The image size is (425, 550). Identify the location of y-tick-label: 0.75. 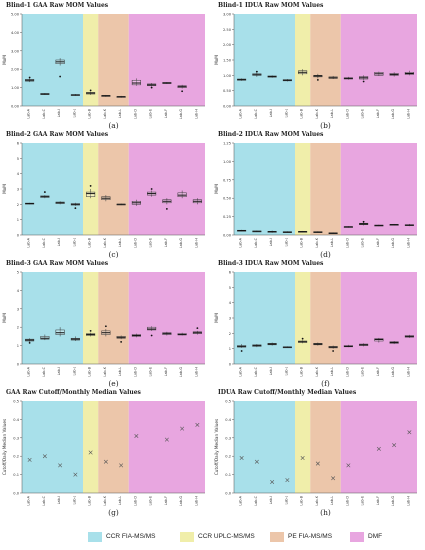
(227, 180).